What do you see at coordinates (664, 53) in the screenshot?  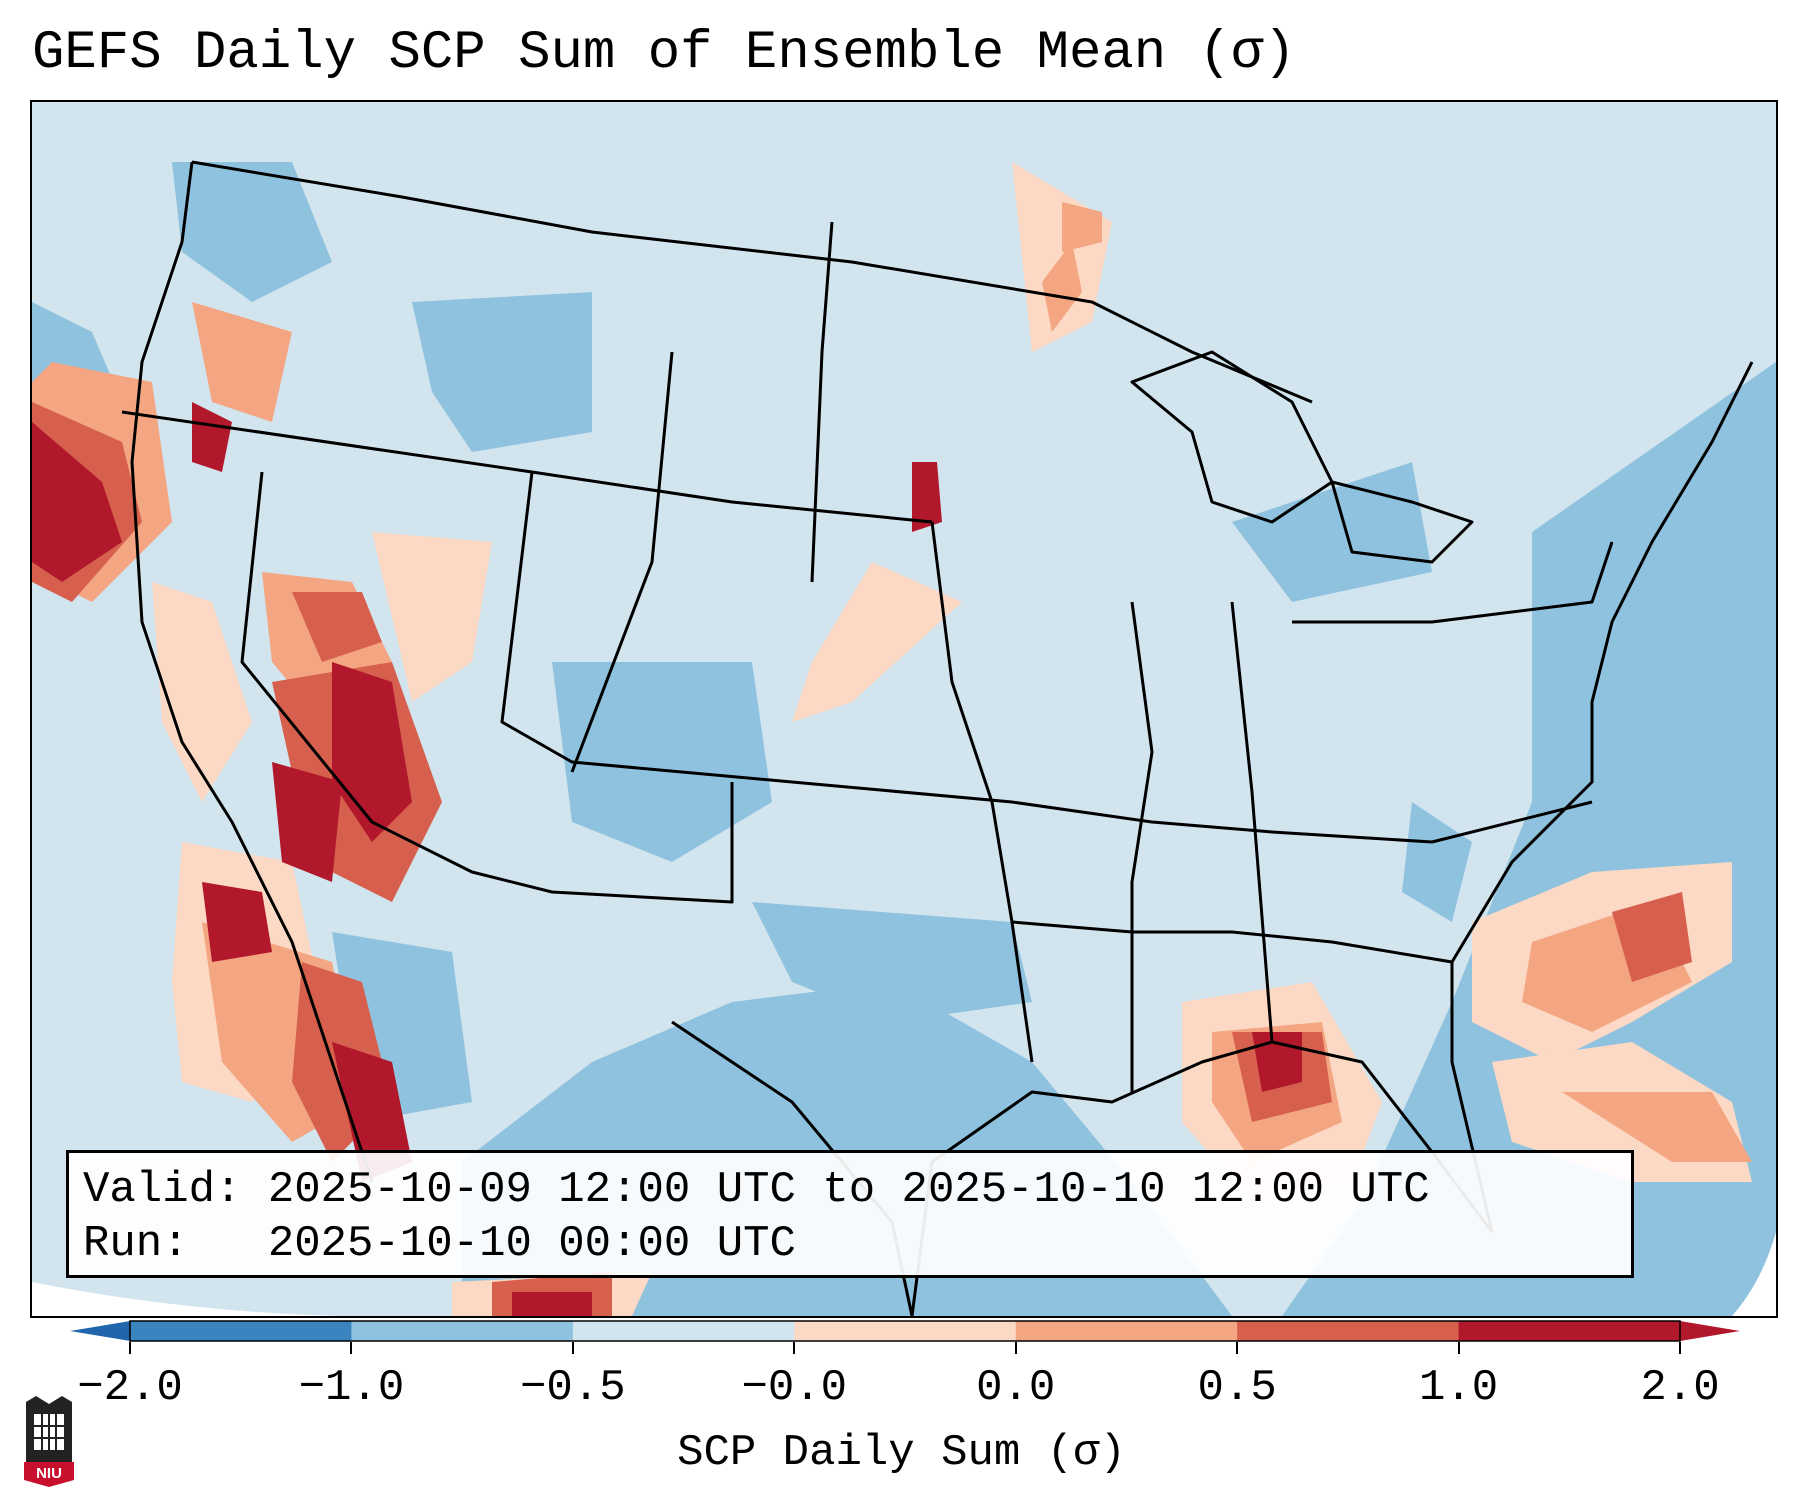 I see `map-title: GEFS Daily SCP Sum of Ensemble Mean (σ)` at bounding box center [664, 53].